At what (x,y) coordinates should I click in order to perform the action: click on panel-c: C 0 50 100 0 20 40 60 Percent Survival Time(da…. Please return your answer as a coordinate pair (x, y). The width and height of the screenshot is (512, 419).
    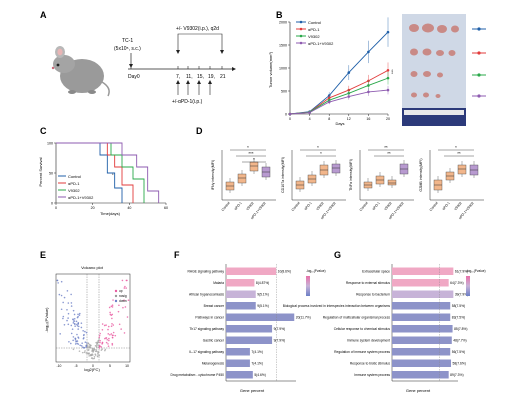
    Looking at the image, I should click on (103, 171).